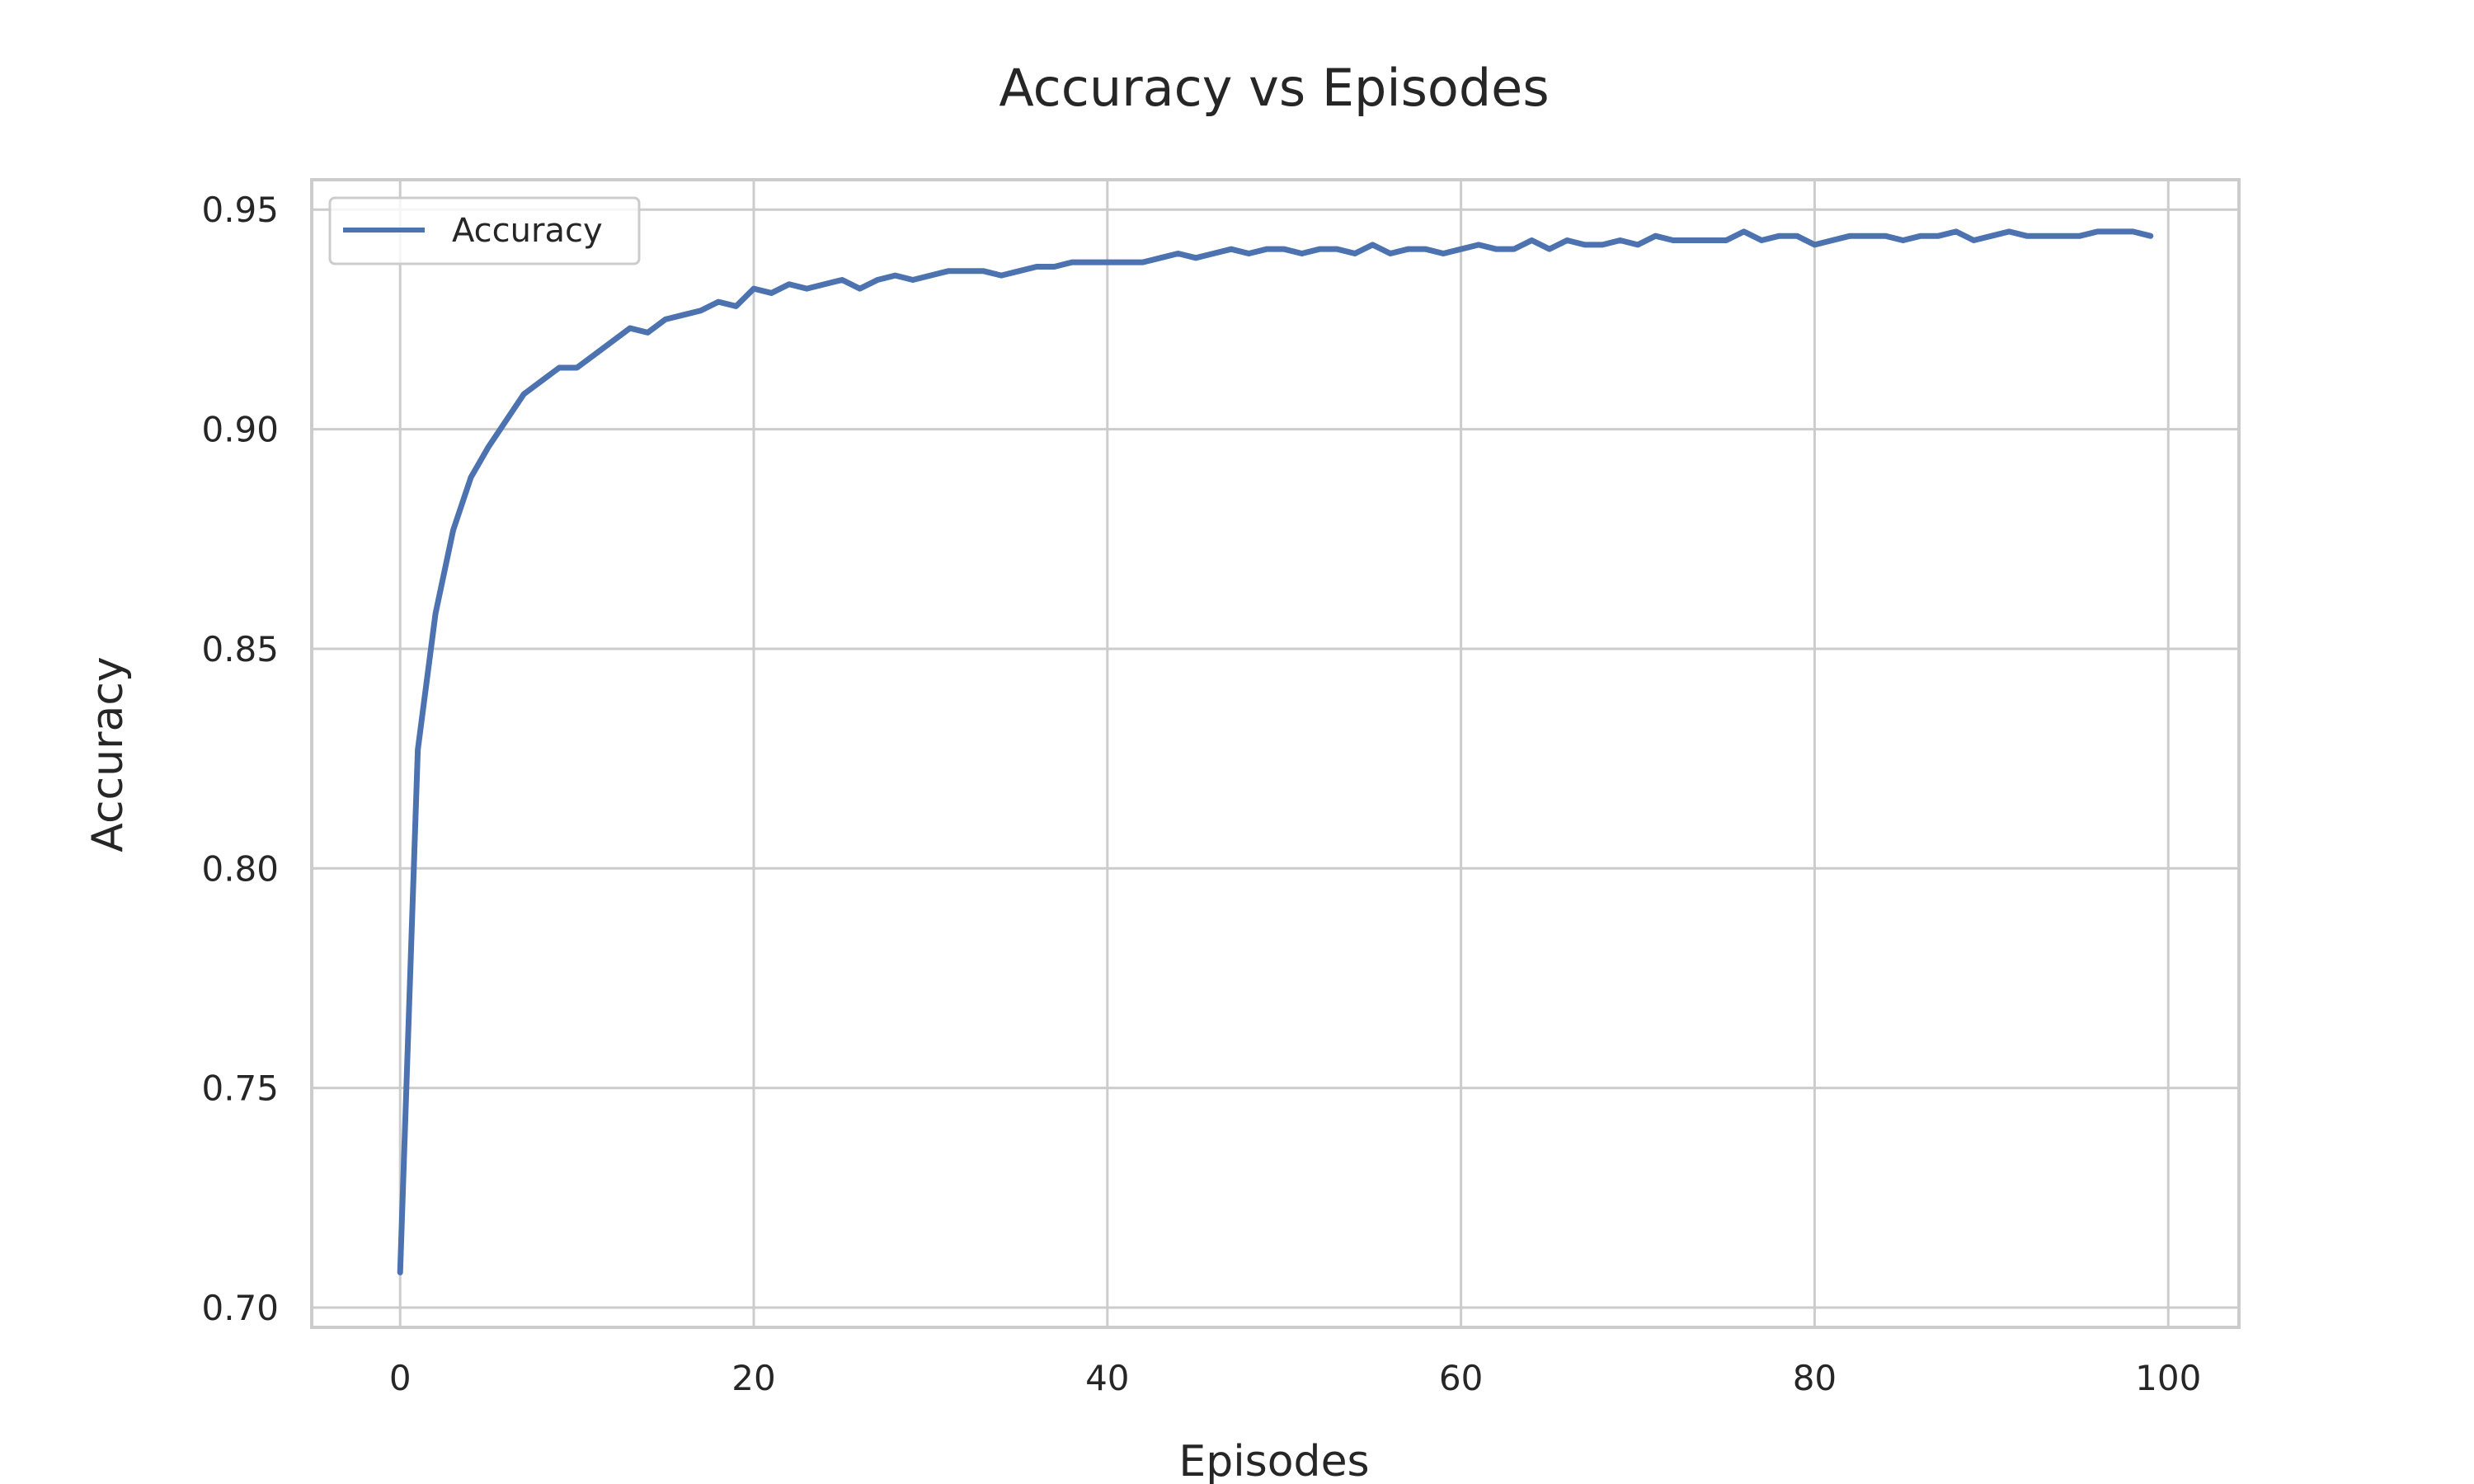  What do you see at coordinates (2168, 1378) in the screenshot?
I see `x-tick-label: 100` at bounding box center [2168, 1378].